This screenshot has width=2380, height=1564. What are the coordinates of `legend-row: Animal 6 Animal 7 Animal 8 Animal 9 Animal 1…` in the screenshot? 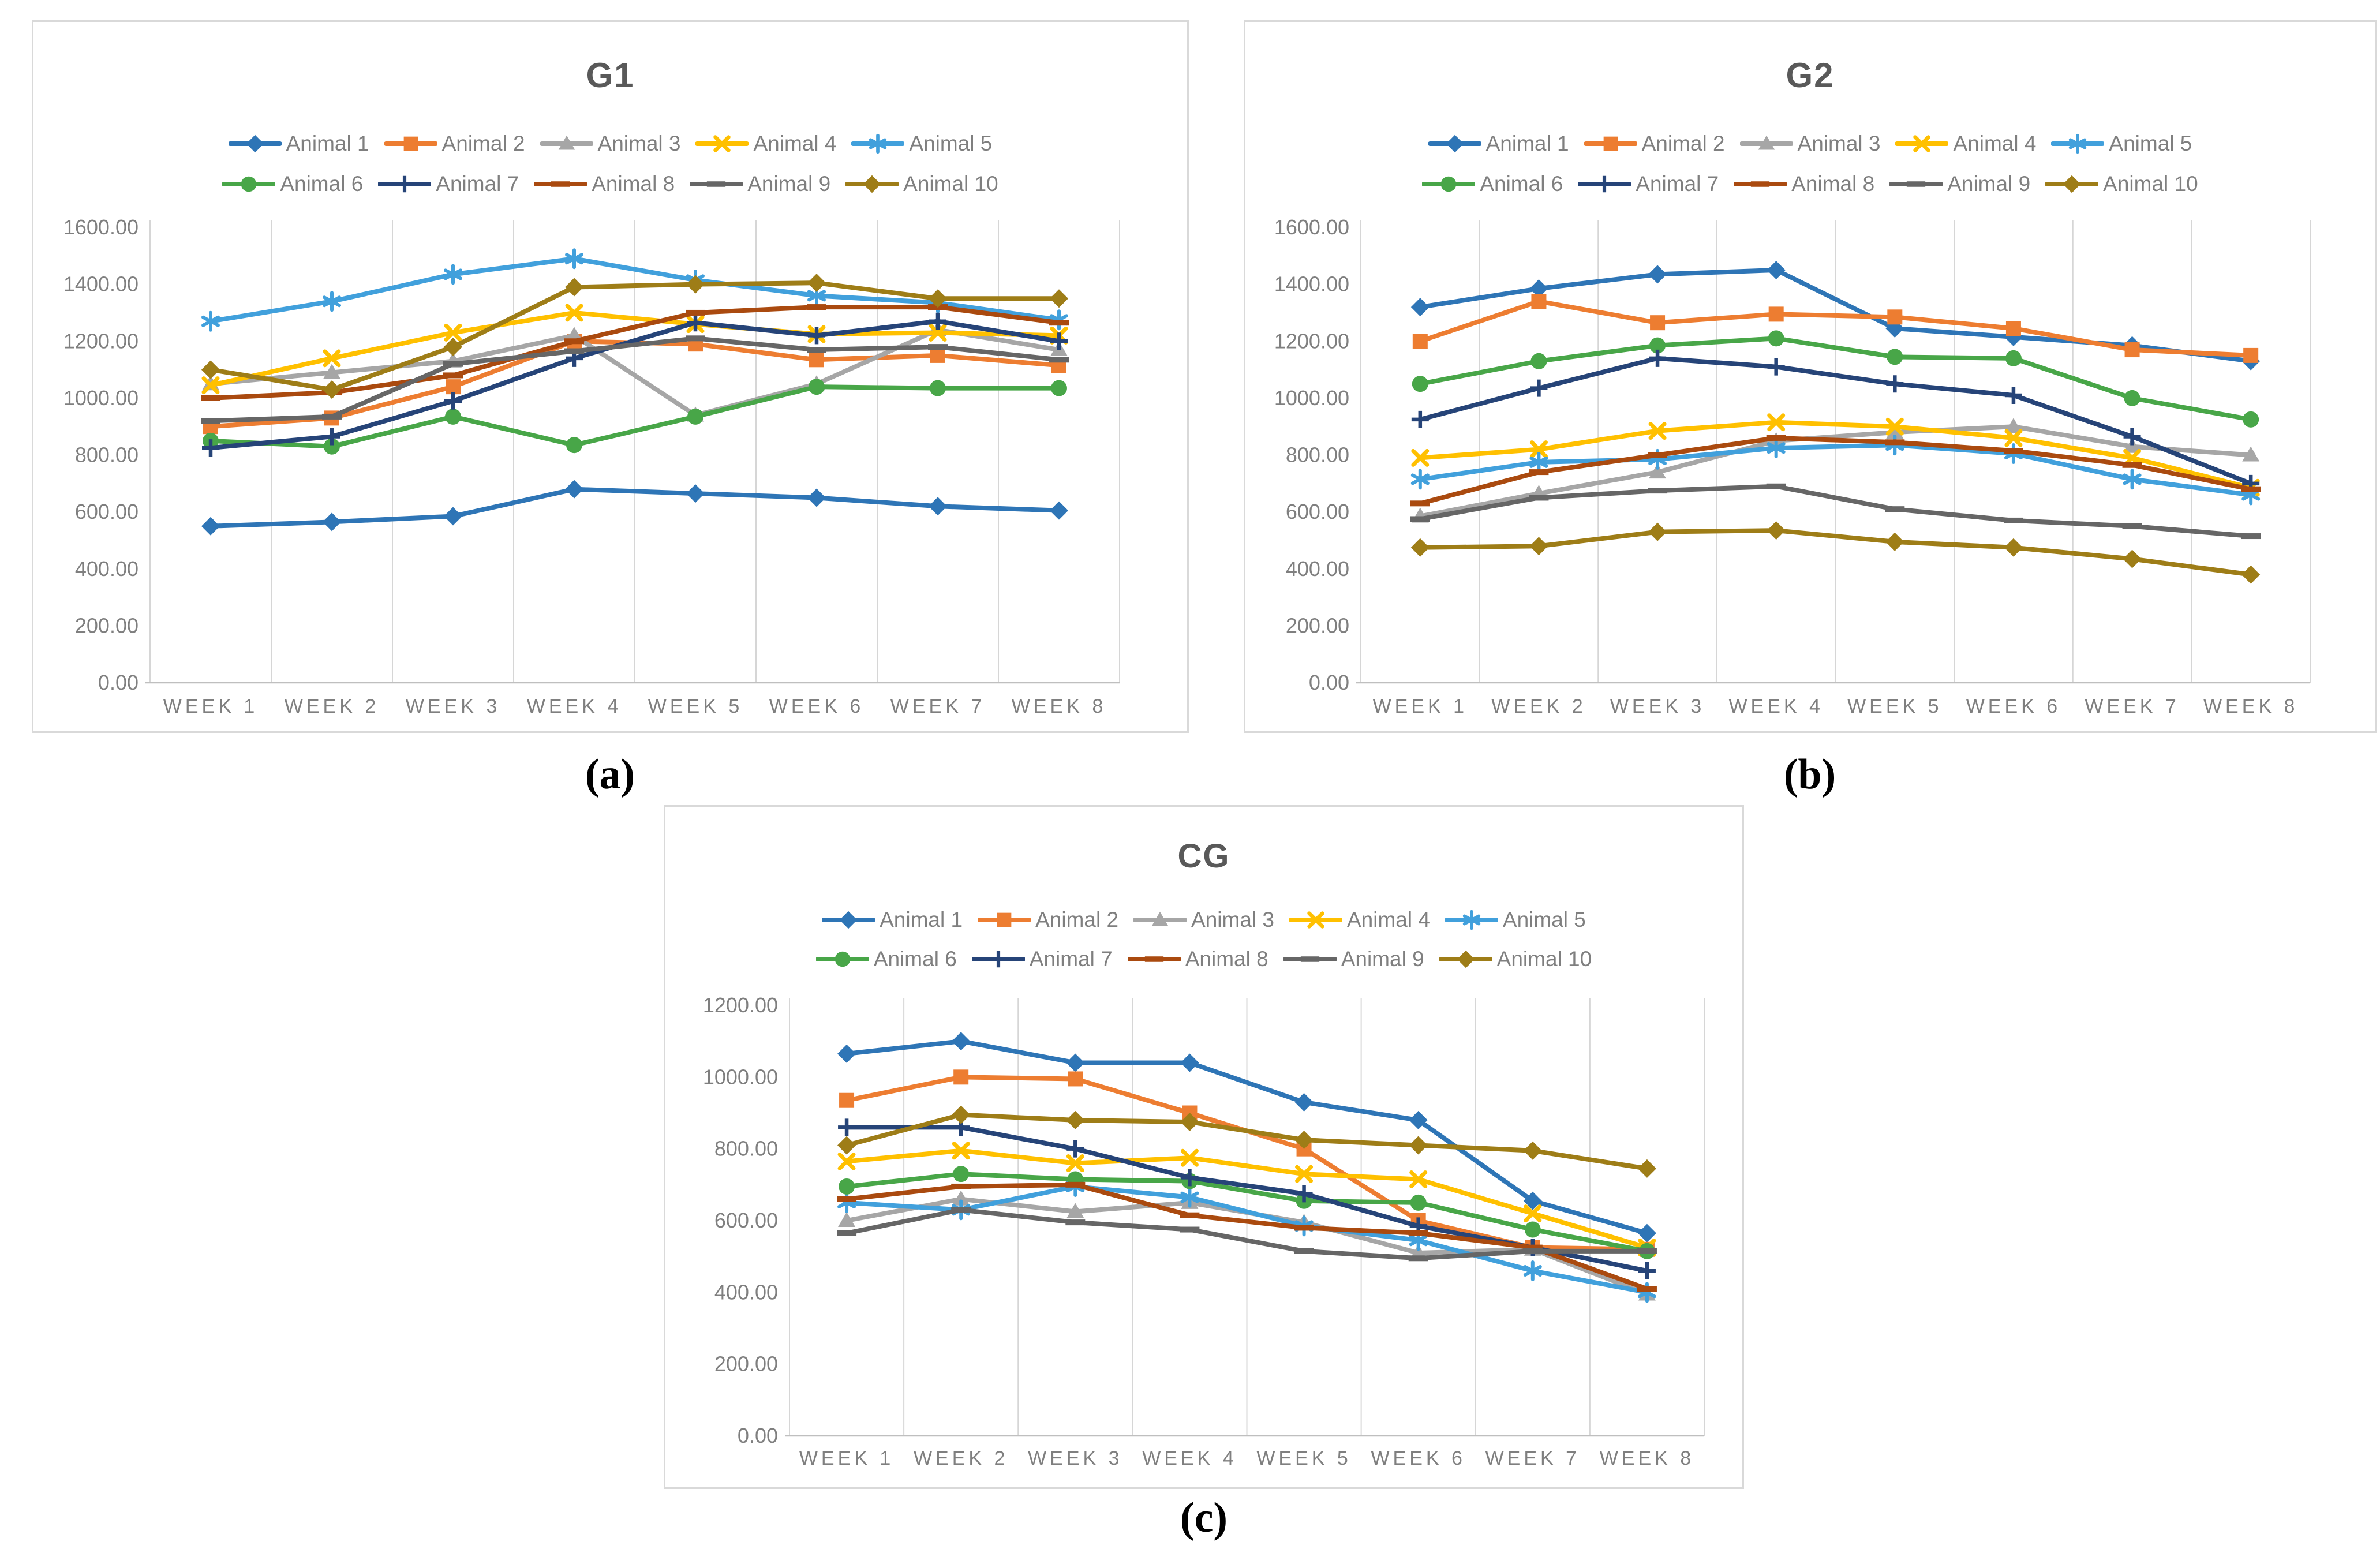 It's located at (1810, 184).